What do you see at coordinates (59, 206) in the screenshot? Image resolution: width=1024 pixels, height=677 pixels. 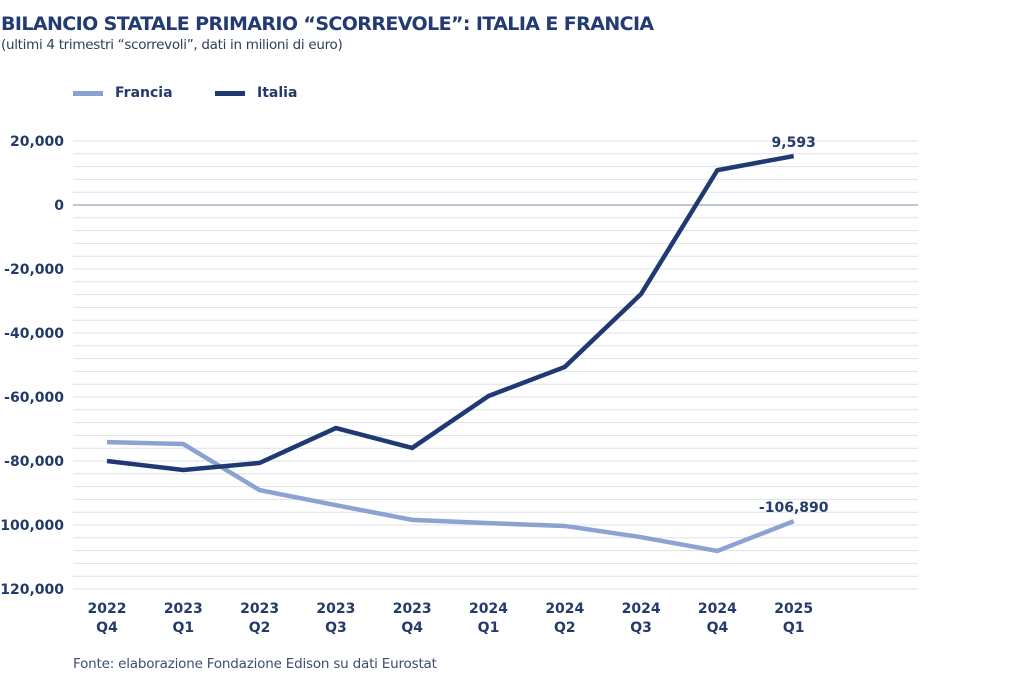 I see `y-tick-label: 0` at bounding box center [59, 206].